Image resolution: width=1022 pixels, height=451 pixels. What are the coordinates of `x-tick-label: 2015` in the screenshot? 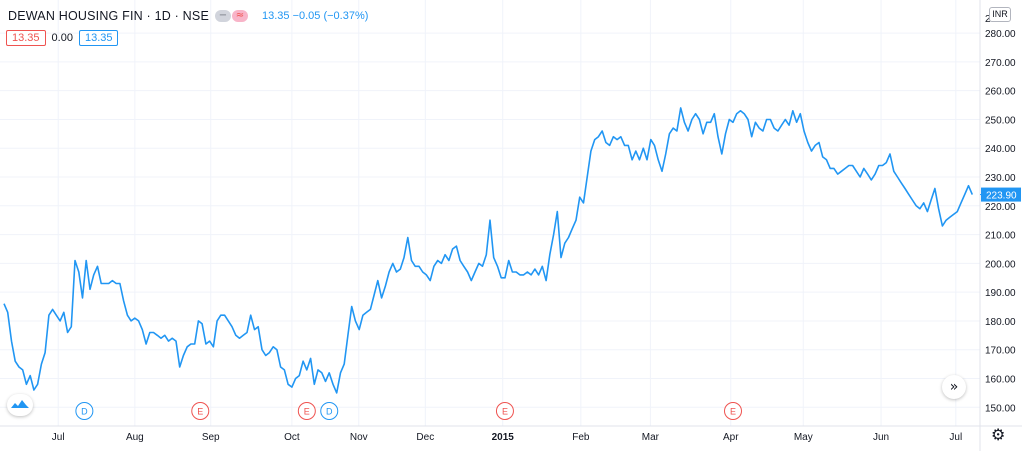 It's located at (503, 437).